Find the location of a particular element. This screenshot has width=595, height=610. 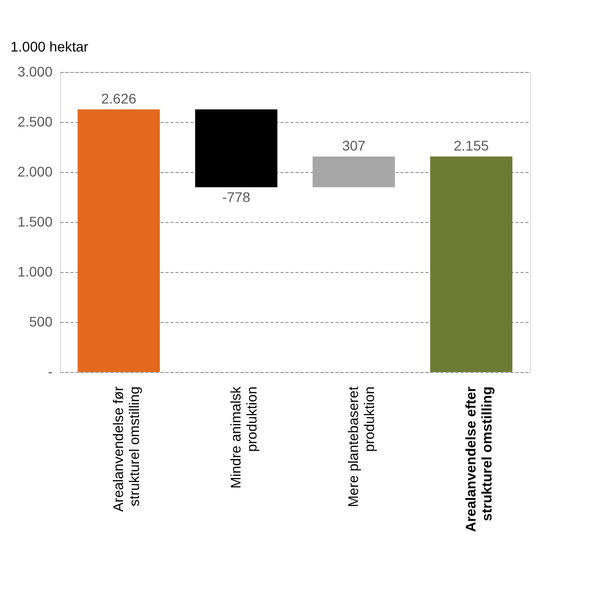

data-label: 307 is located at coordinates (354, 146).